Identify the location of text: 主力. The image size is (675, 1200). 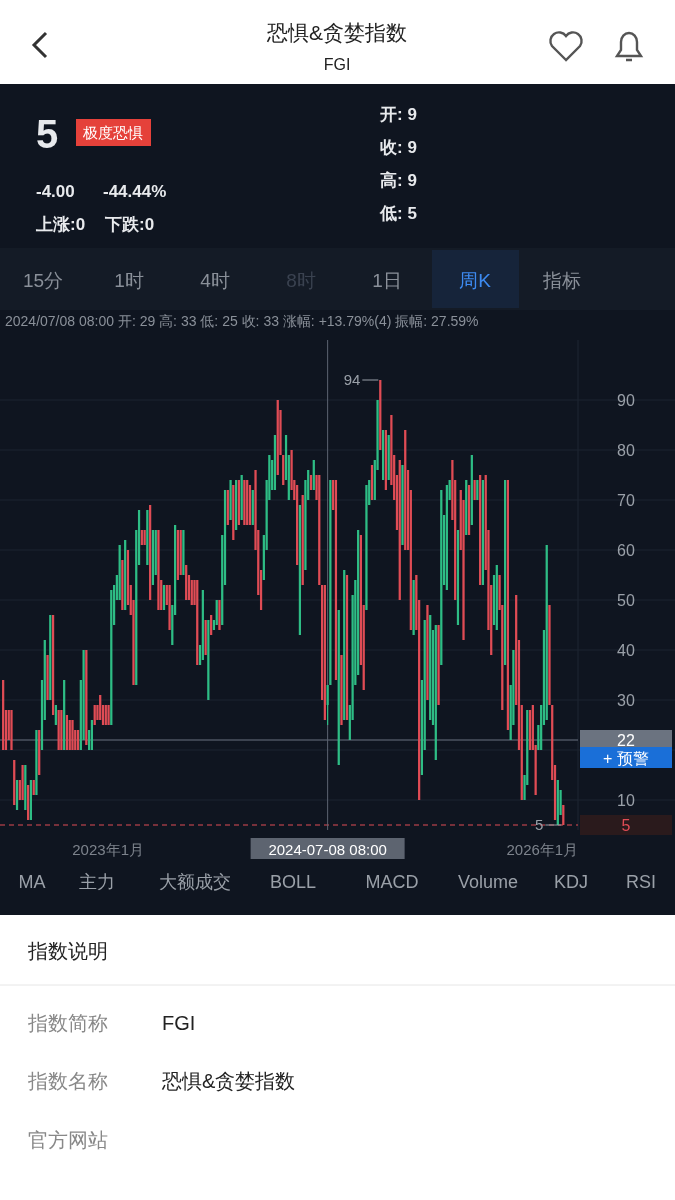
(97, 882).